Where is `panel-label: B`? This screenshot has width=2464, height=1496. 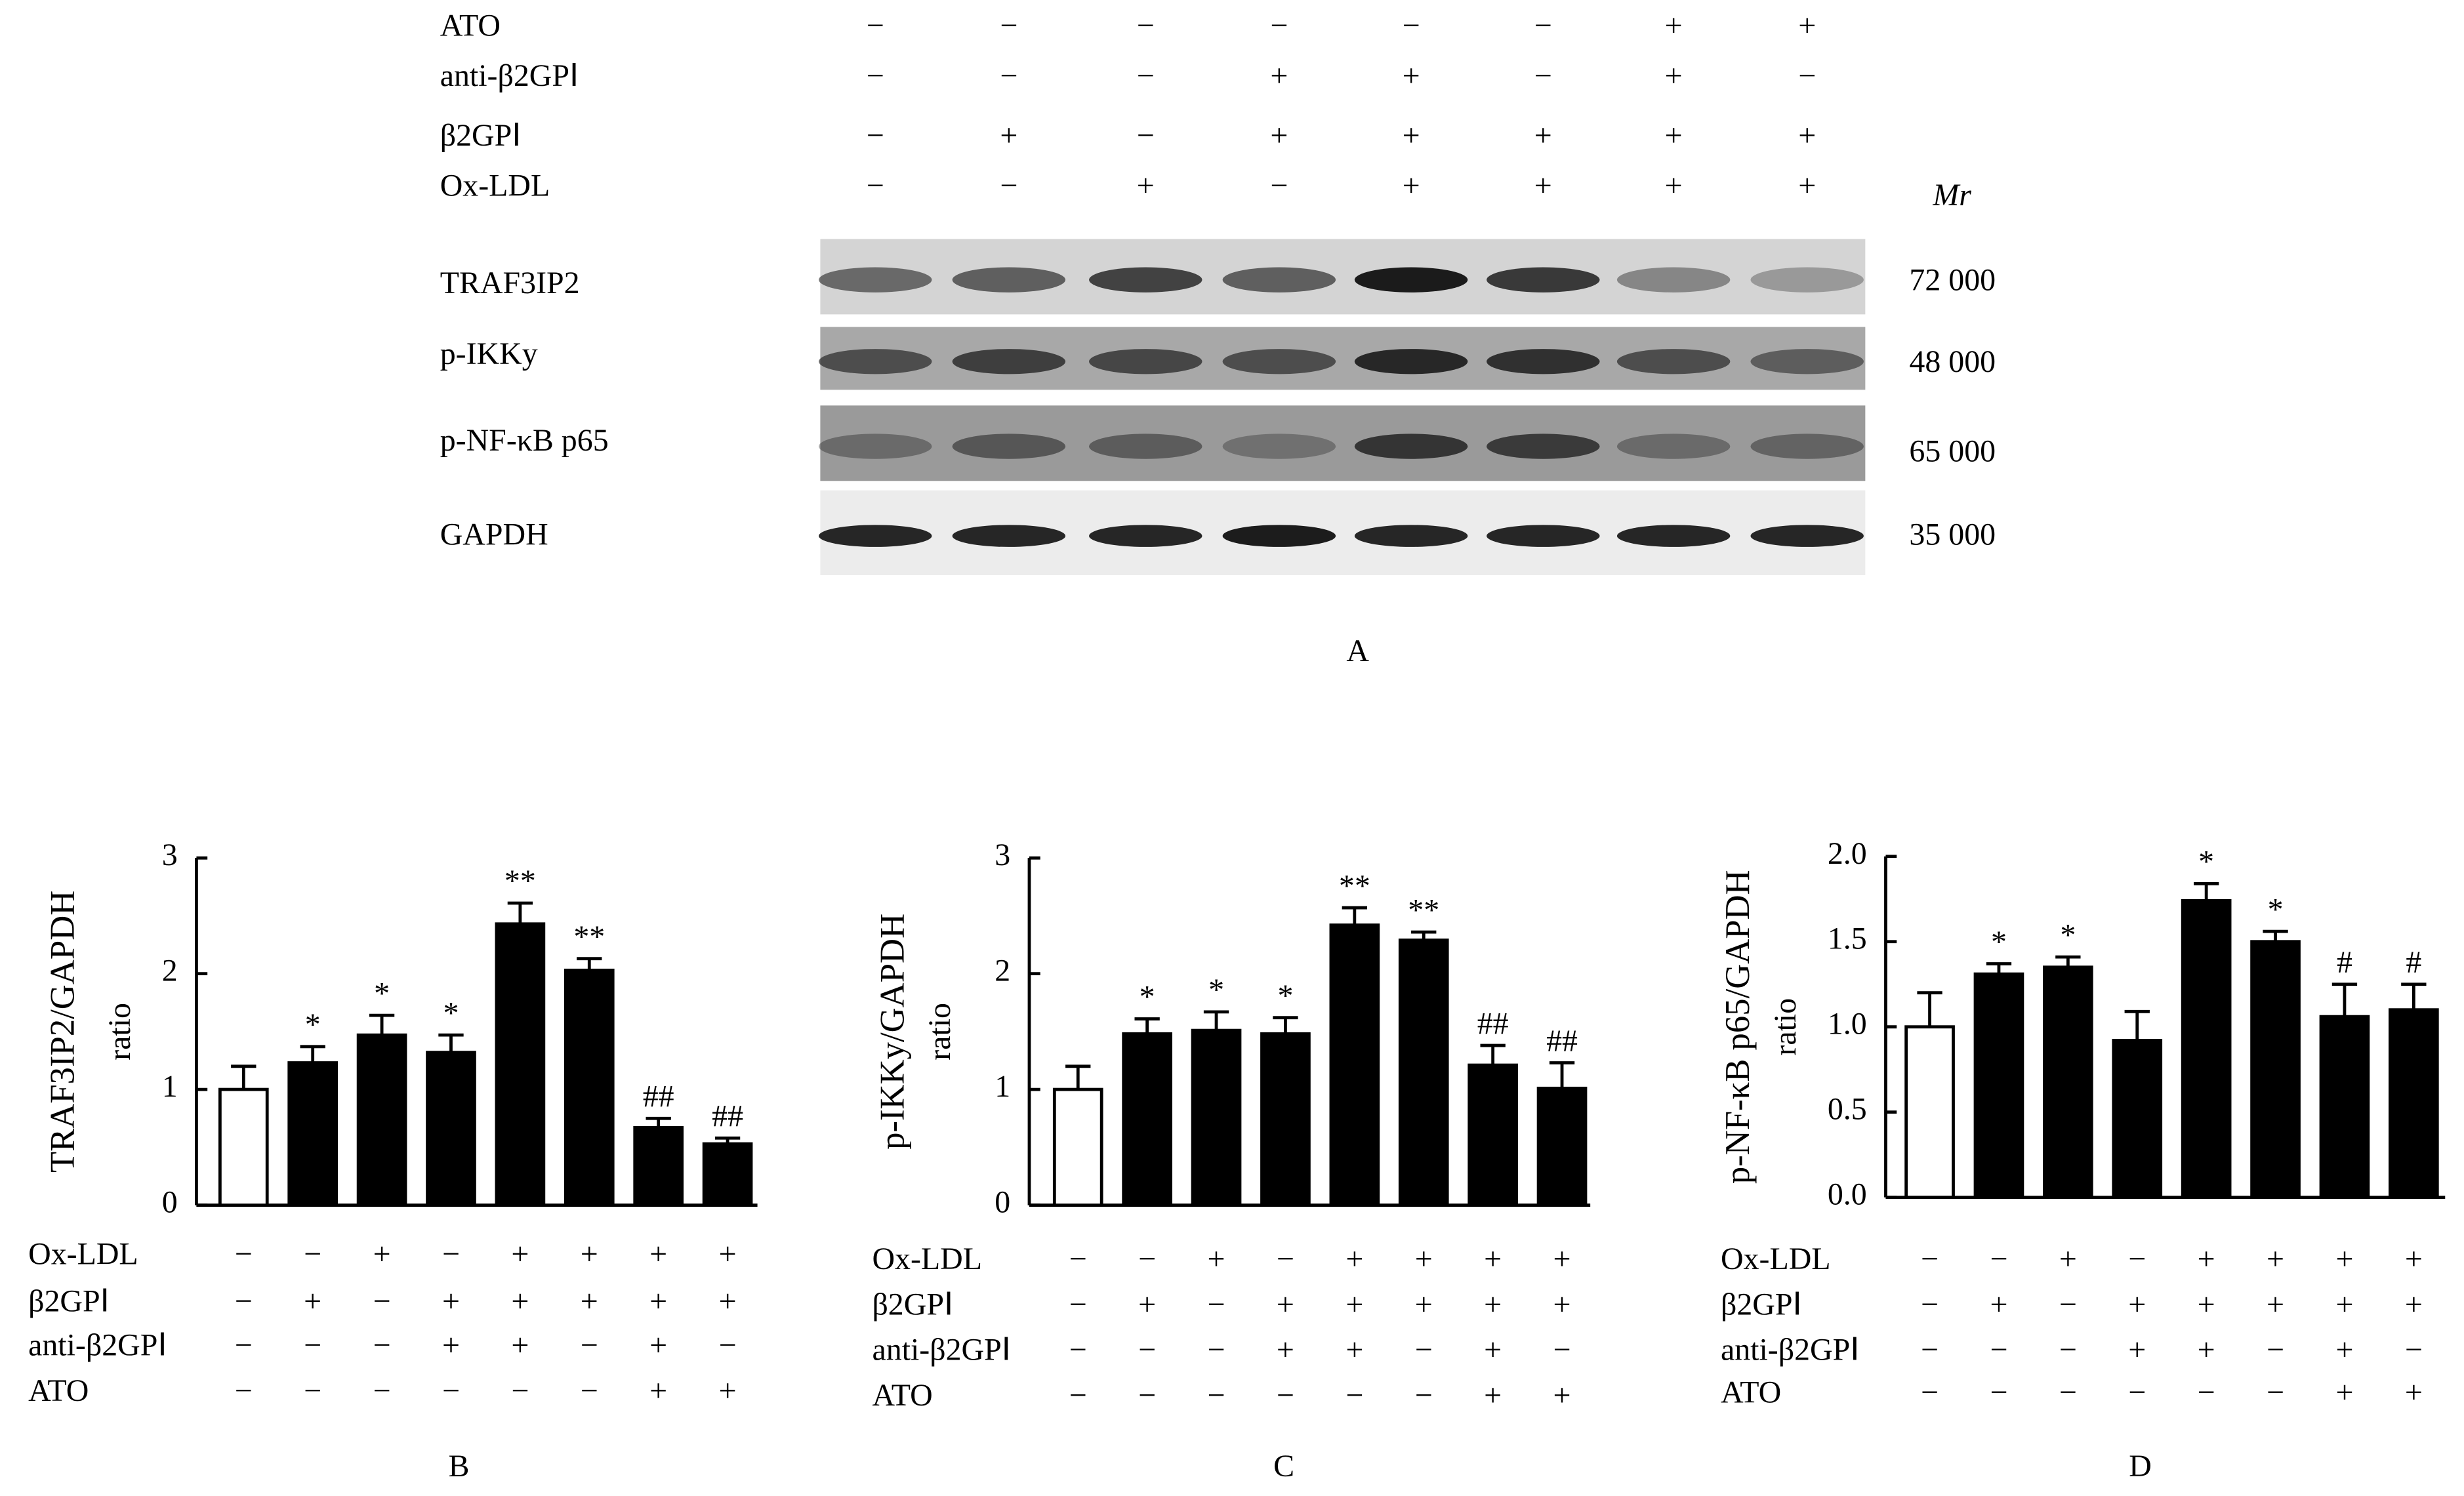 panel-label: B is located at coordinates (458, 1466).